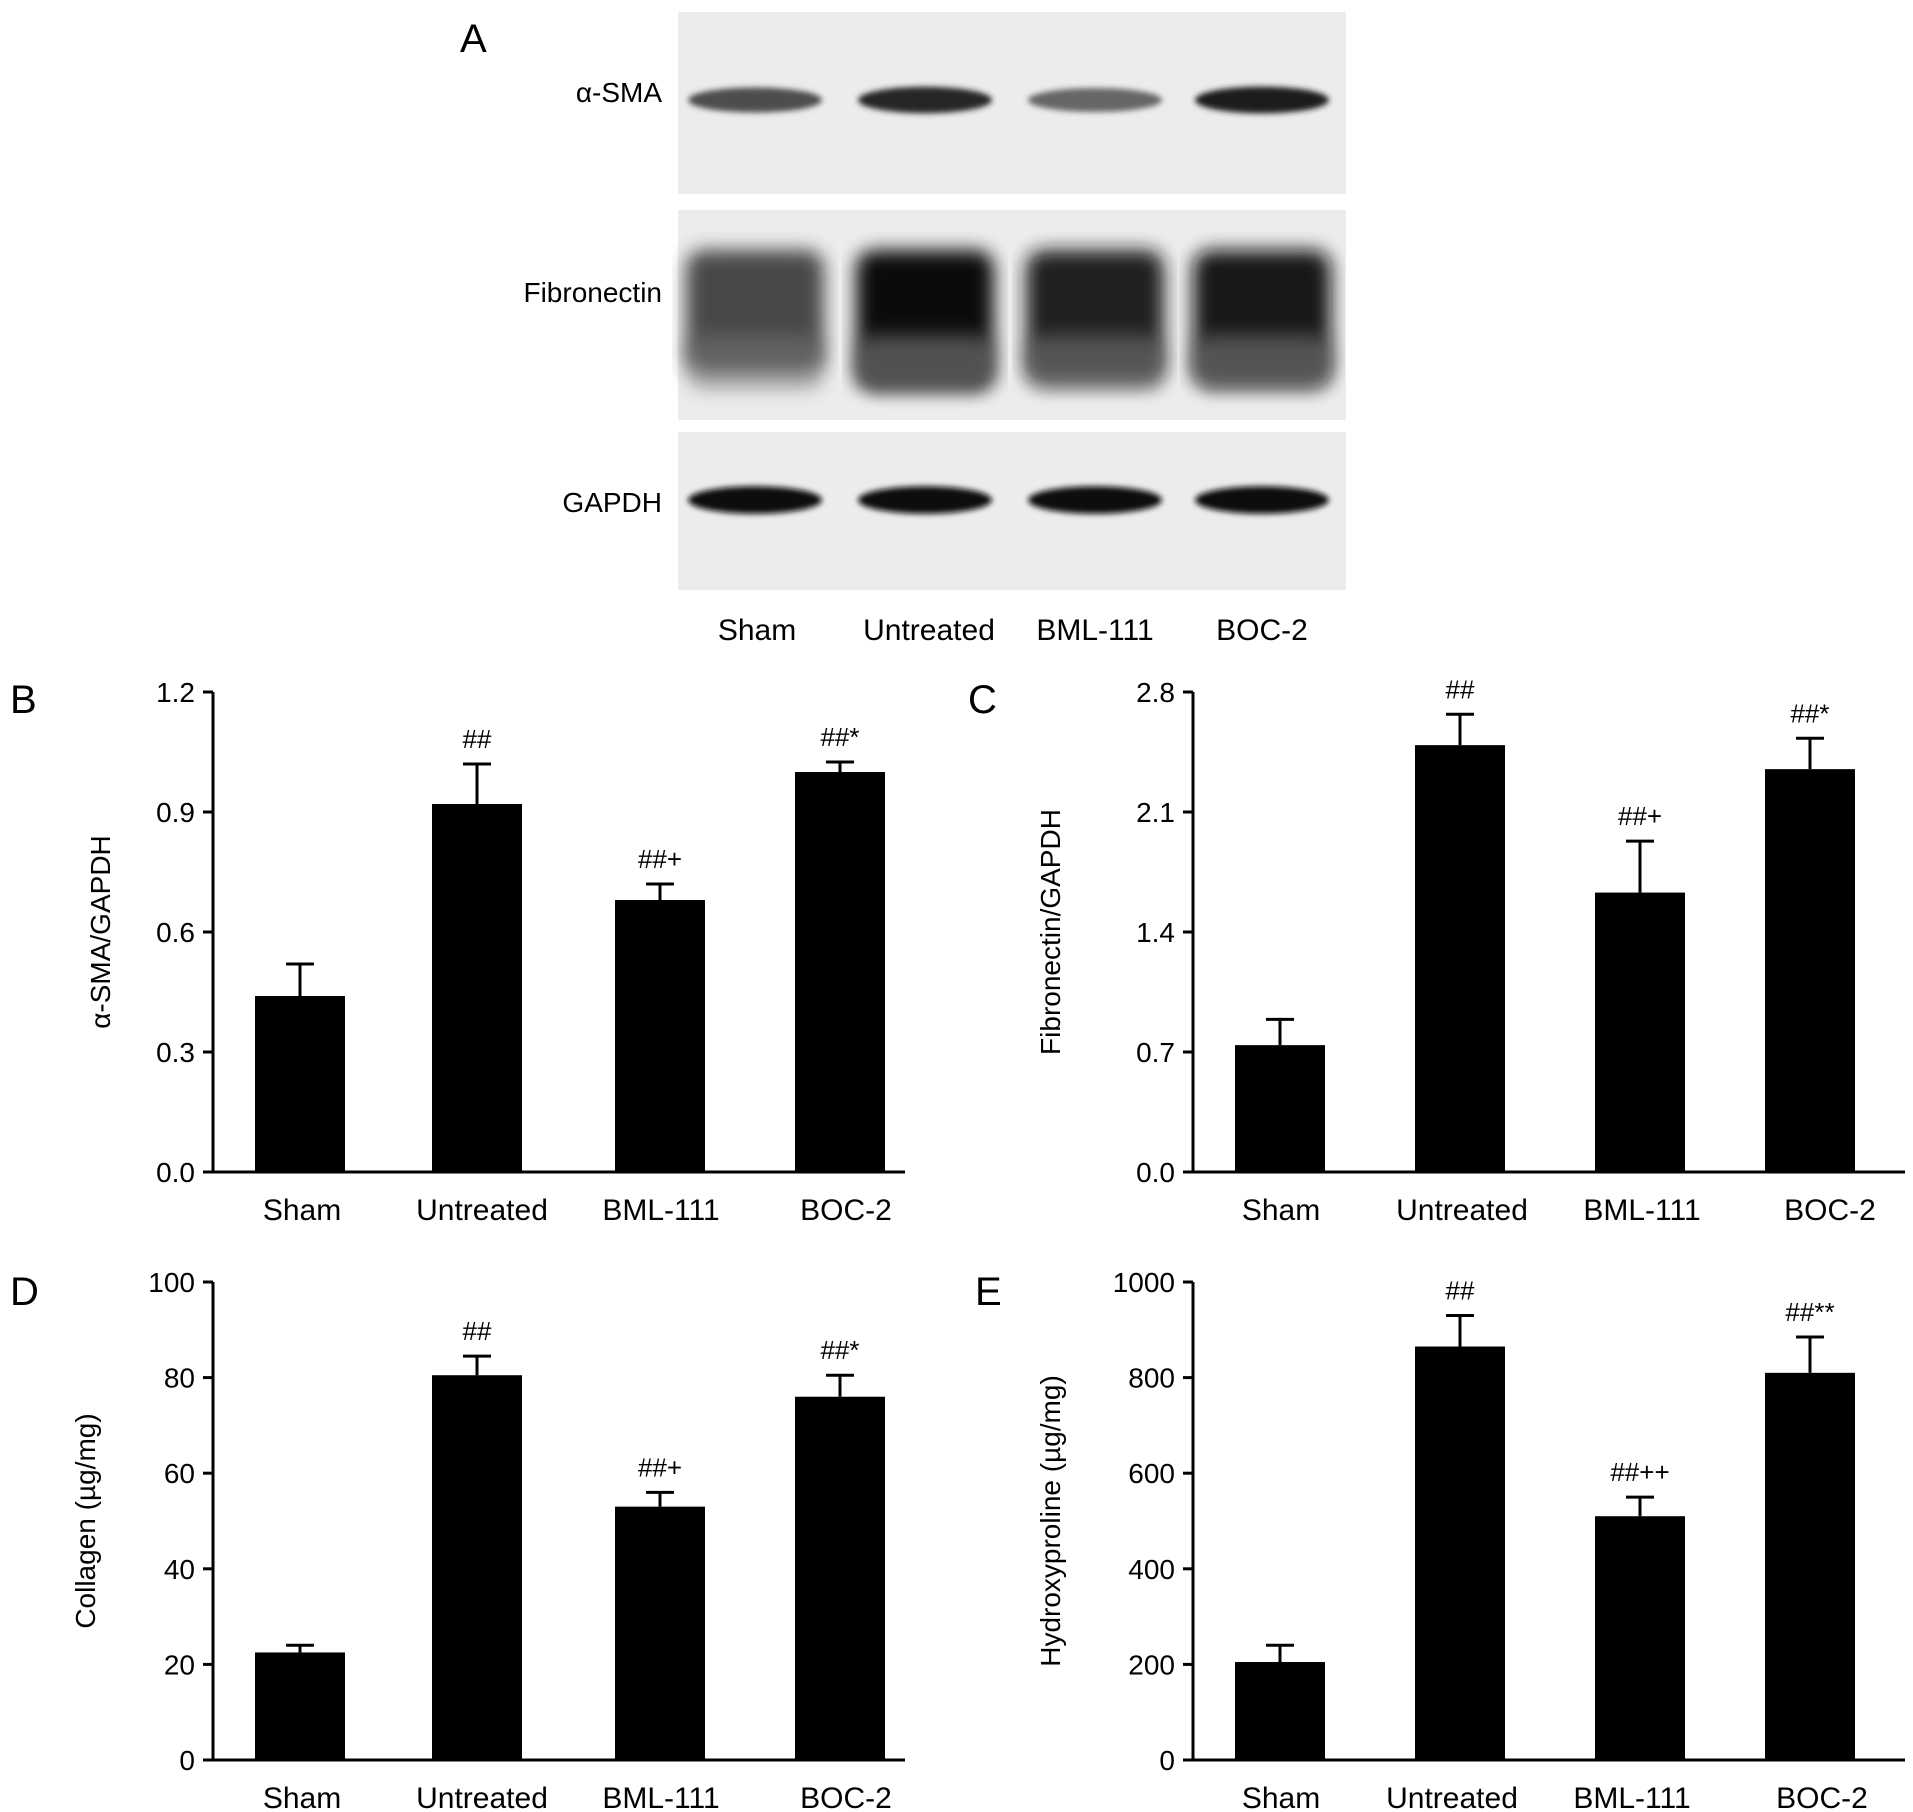 The image size is (1913, 1812). Describe the element at coordinates (1155, 812) in the screenshot. I see `y-tick-label: 2.1` at that location.